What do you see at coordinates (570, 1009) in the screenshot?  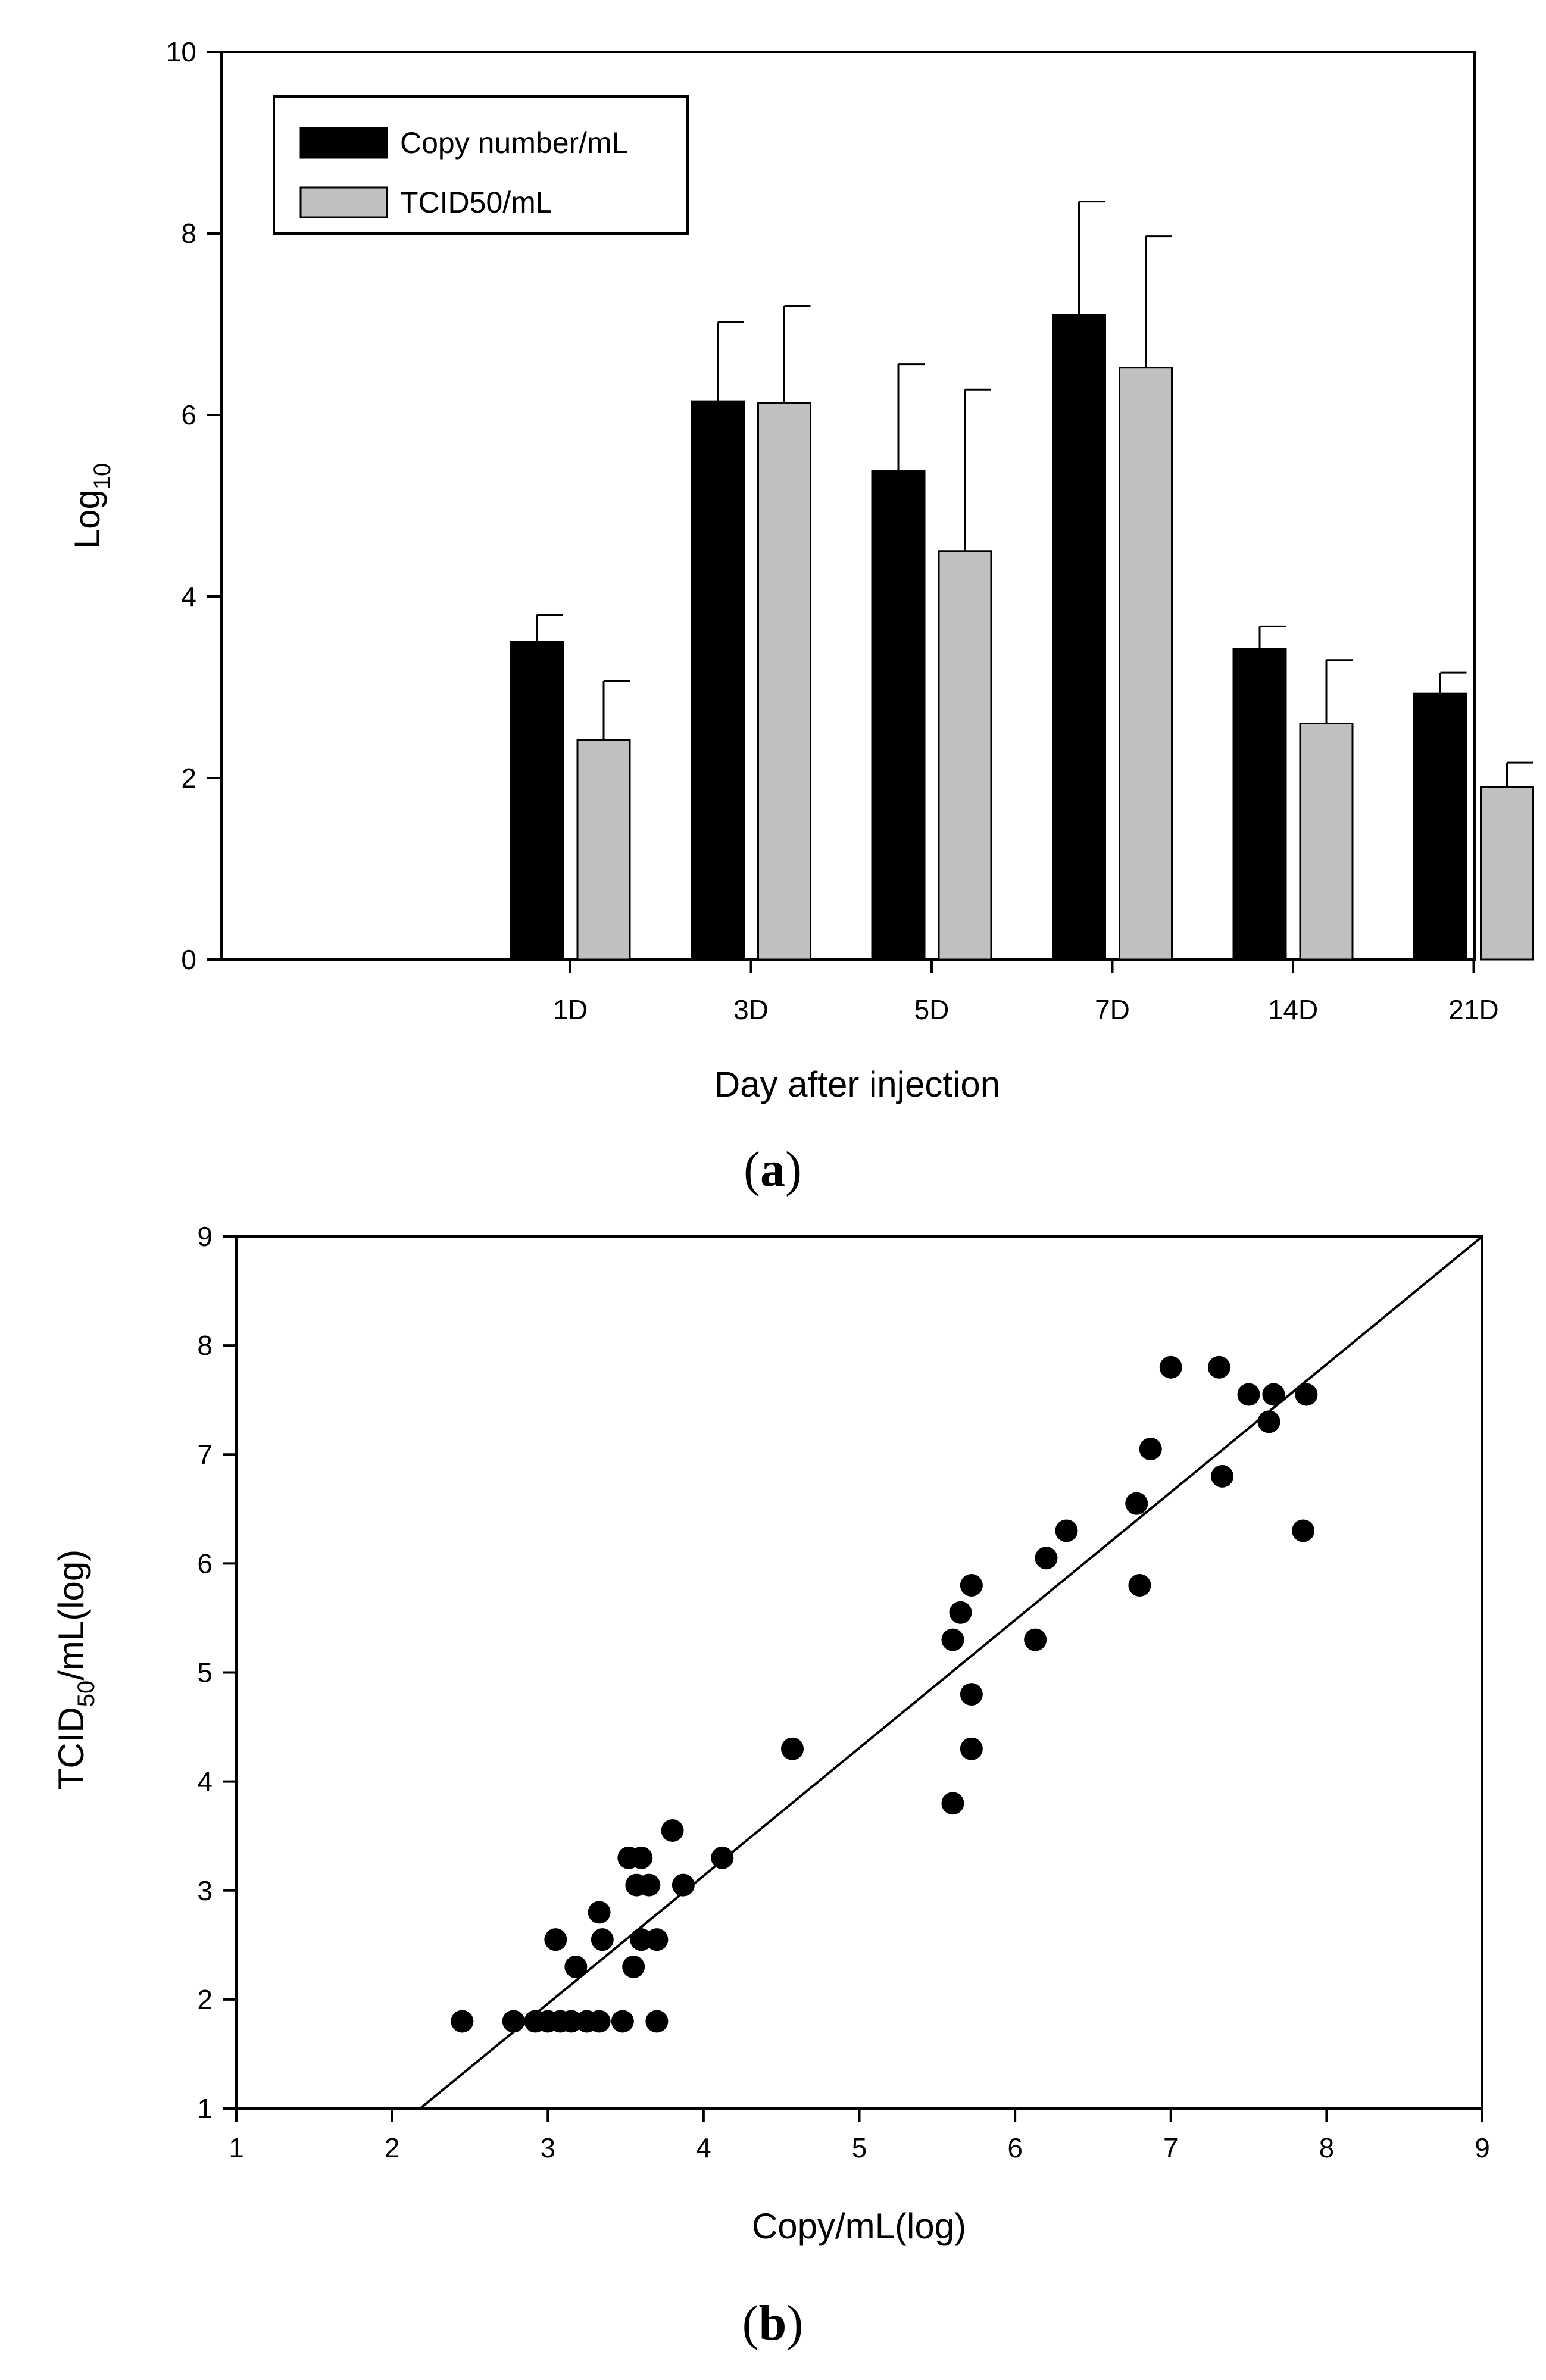 I see `x-tick-label: 1D` at bounding box center [570, 1009].